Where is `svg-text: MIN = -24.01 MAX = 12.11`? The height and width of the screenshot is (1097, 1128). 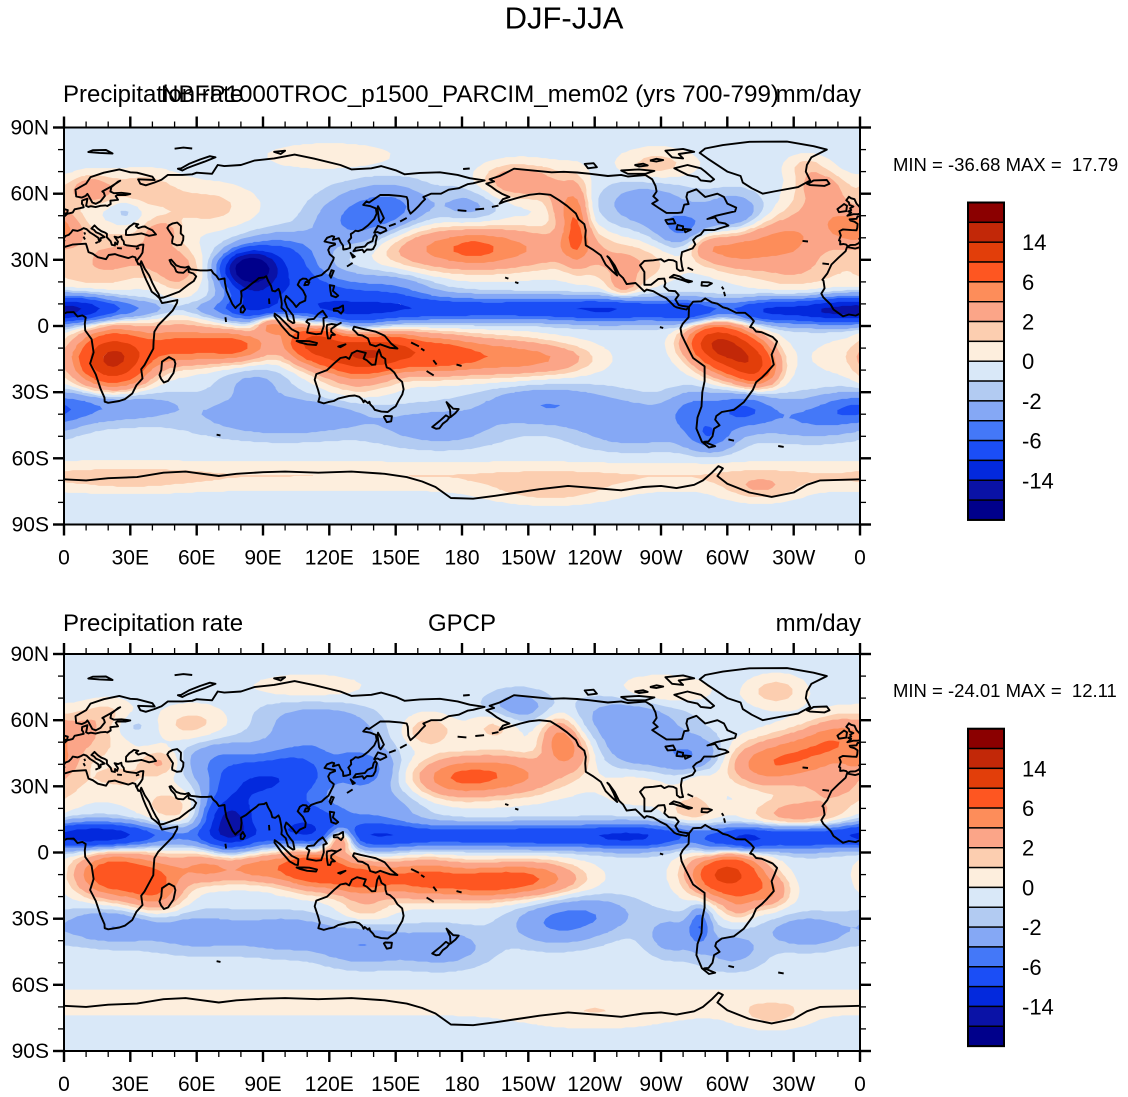 svg-text: MIN = -24.01 MAX = 12.11 is located at coordinates (1005, 690).